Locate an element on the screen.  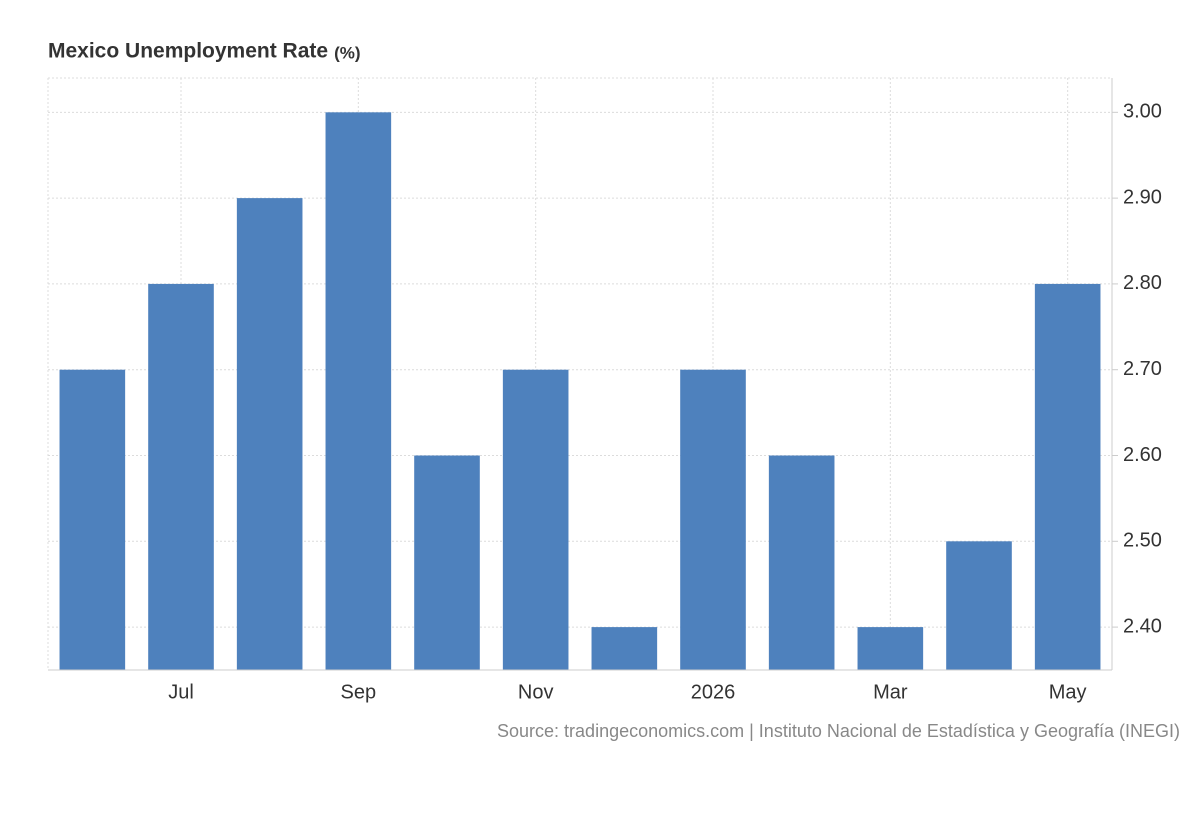
chart-title: Mexico Unemployment Rate is located at coordinates (188, 51).